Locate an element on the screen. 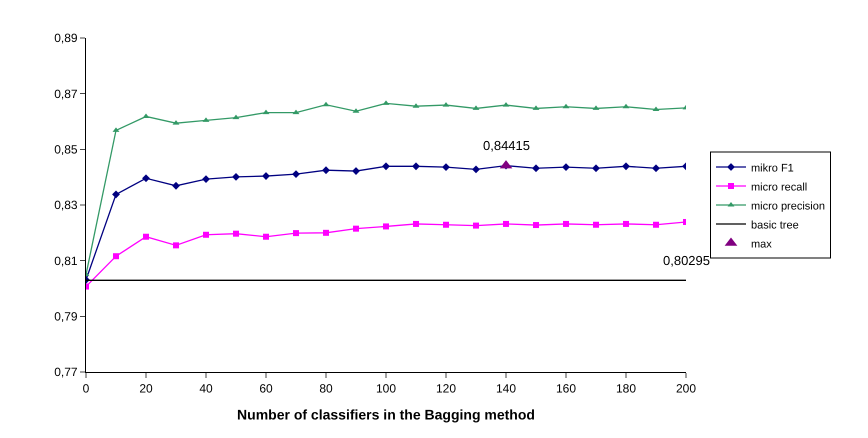 The width and height of the screenshot is (868, 438). y-tick-label: 0,89 is located at coordinates (66, 38).